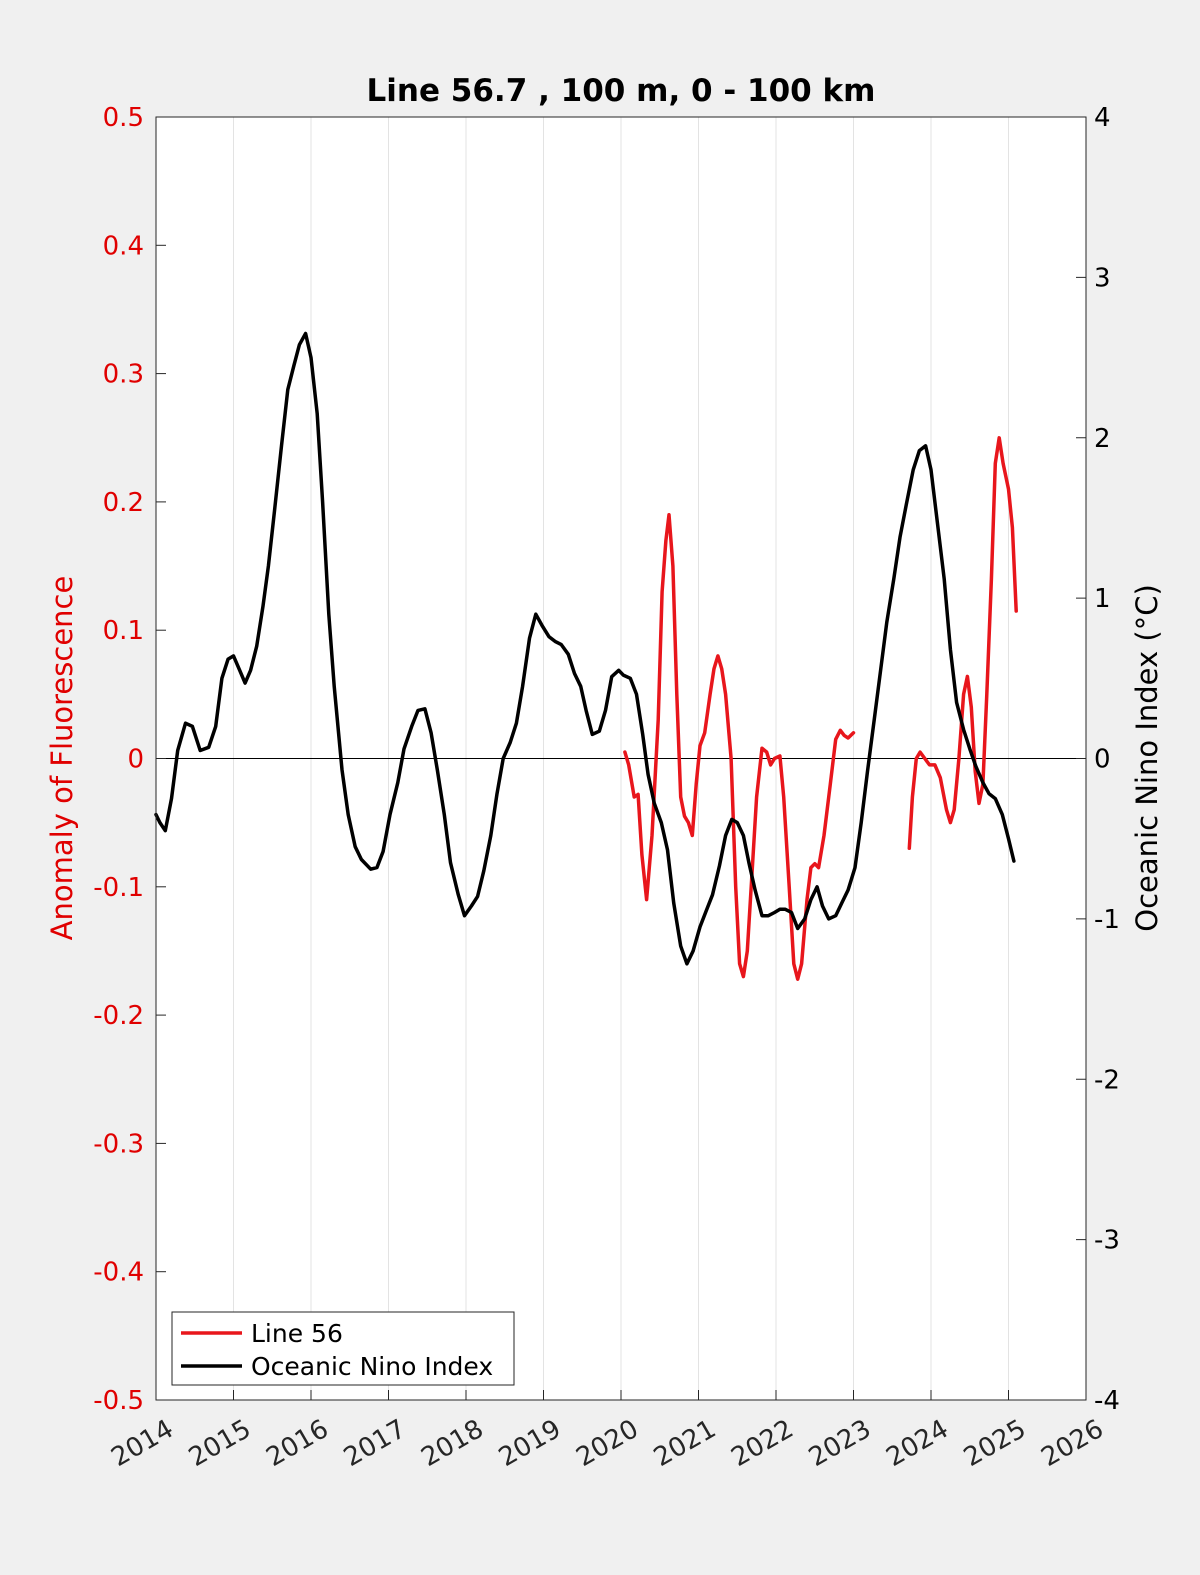  I want to click on chart-title: Line 56.7 , 100 m, 0 - 100 km, so click(621, 91).